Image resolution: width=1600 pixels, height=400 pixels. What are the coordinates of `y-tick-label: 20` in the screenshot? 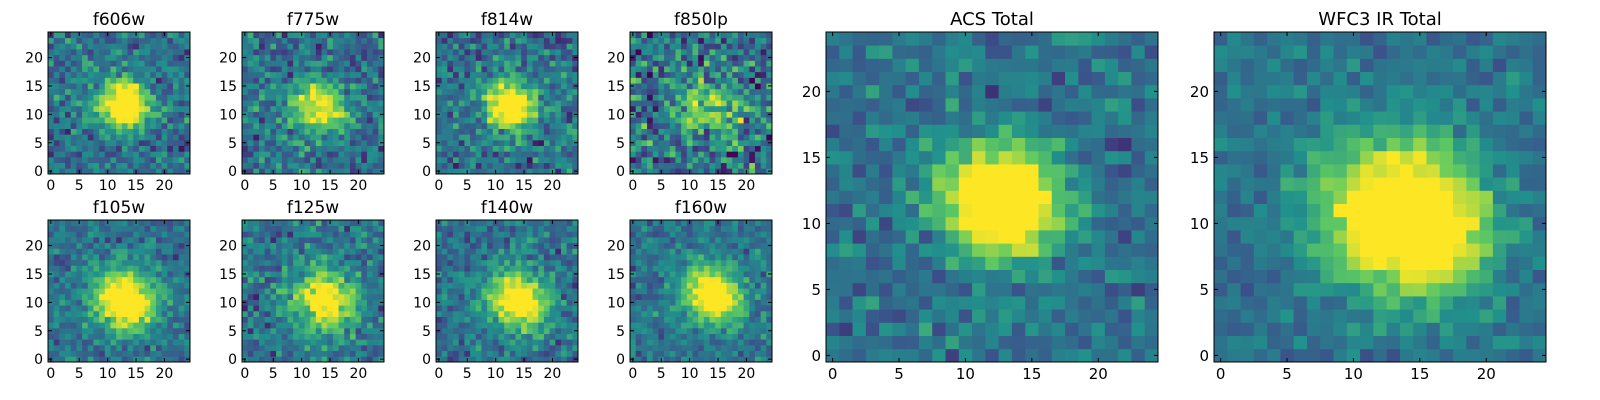 It's located at (34, 247).